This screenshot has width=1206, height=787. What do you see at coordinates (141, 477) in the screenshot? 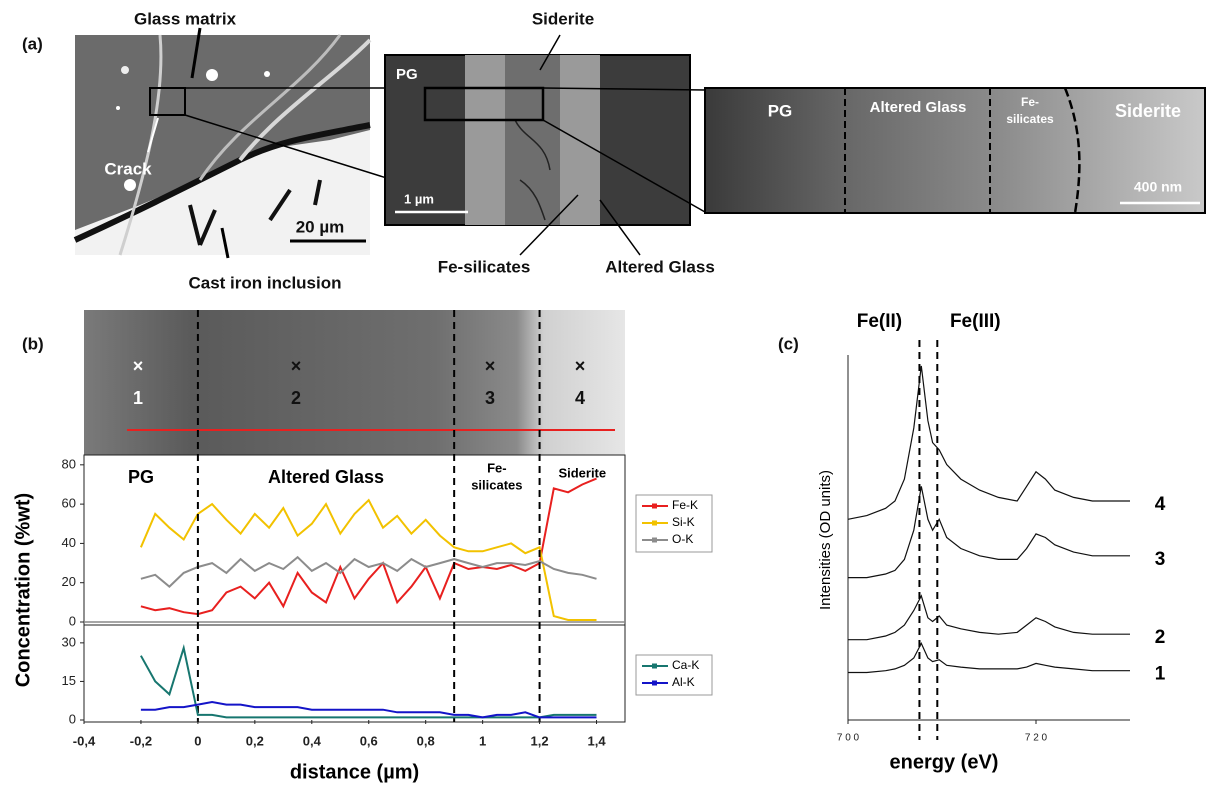
I see `zone-label: PG` at bounding box center [141, 477].